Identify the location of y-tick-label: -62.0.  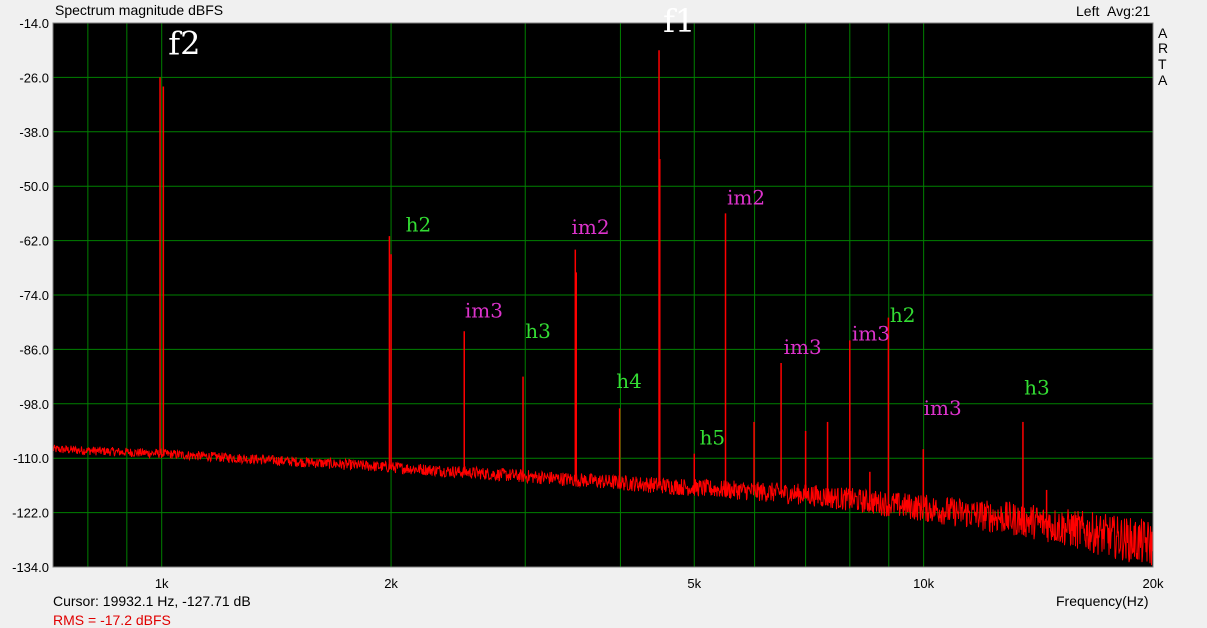
(34, 241).